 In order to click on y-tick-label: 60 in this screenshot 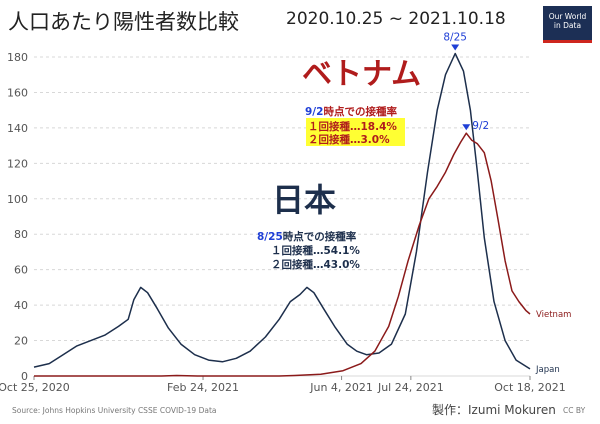, I will do `click(21, 270)`.